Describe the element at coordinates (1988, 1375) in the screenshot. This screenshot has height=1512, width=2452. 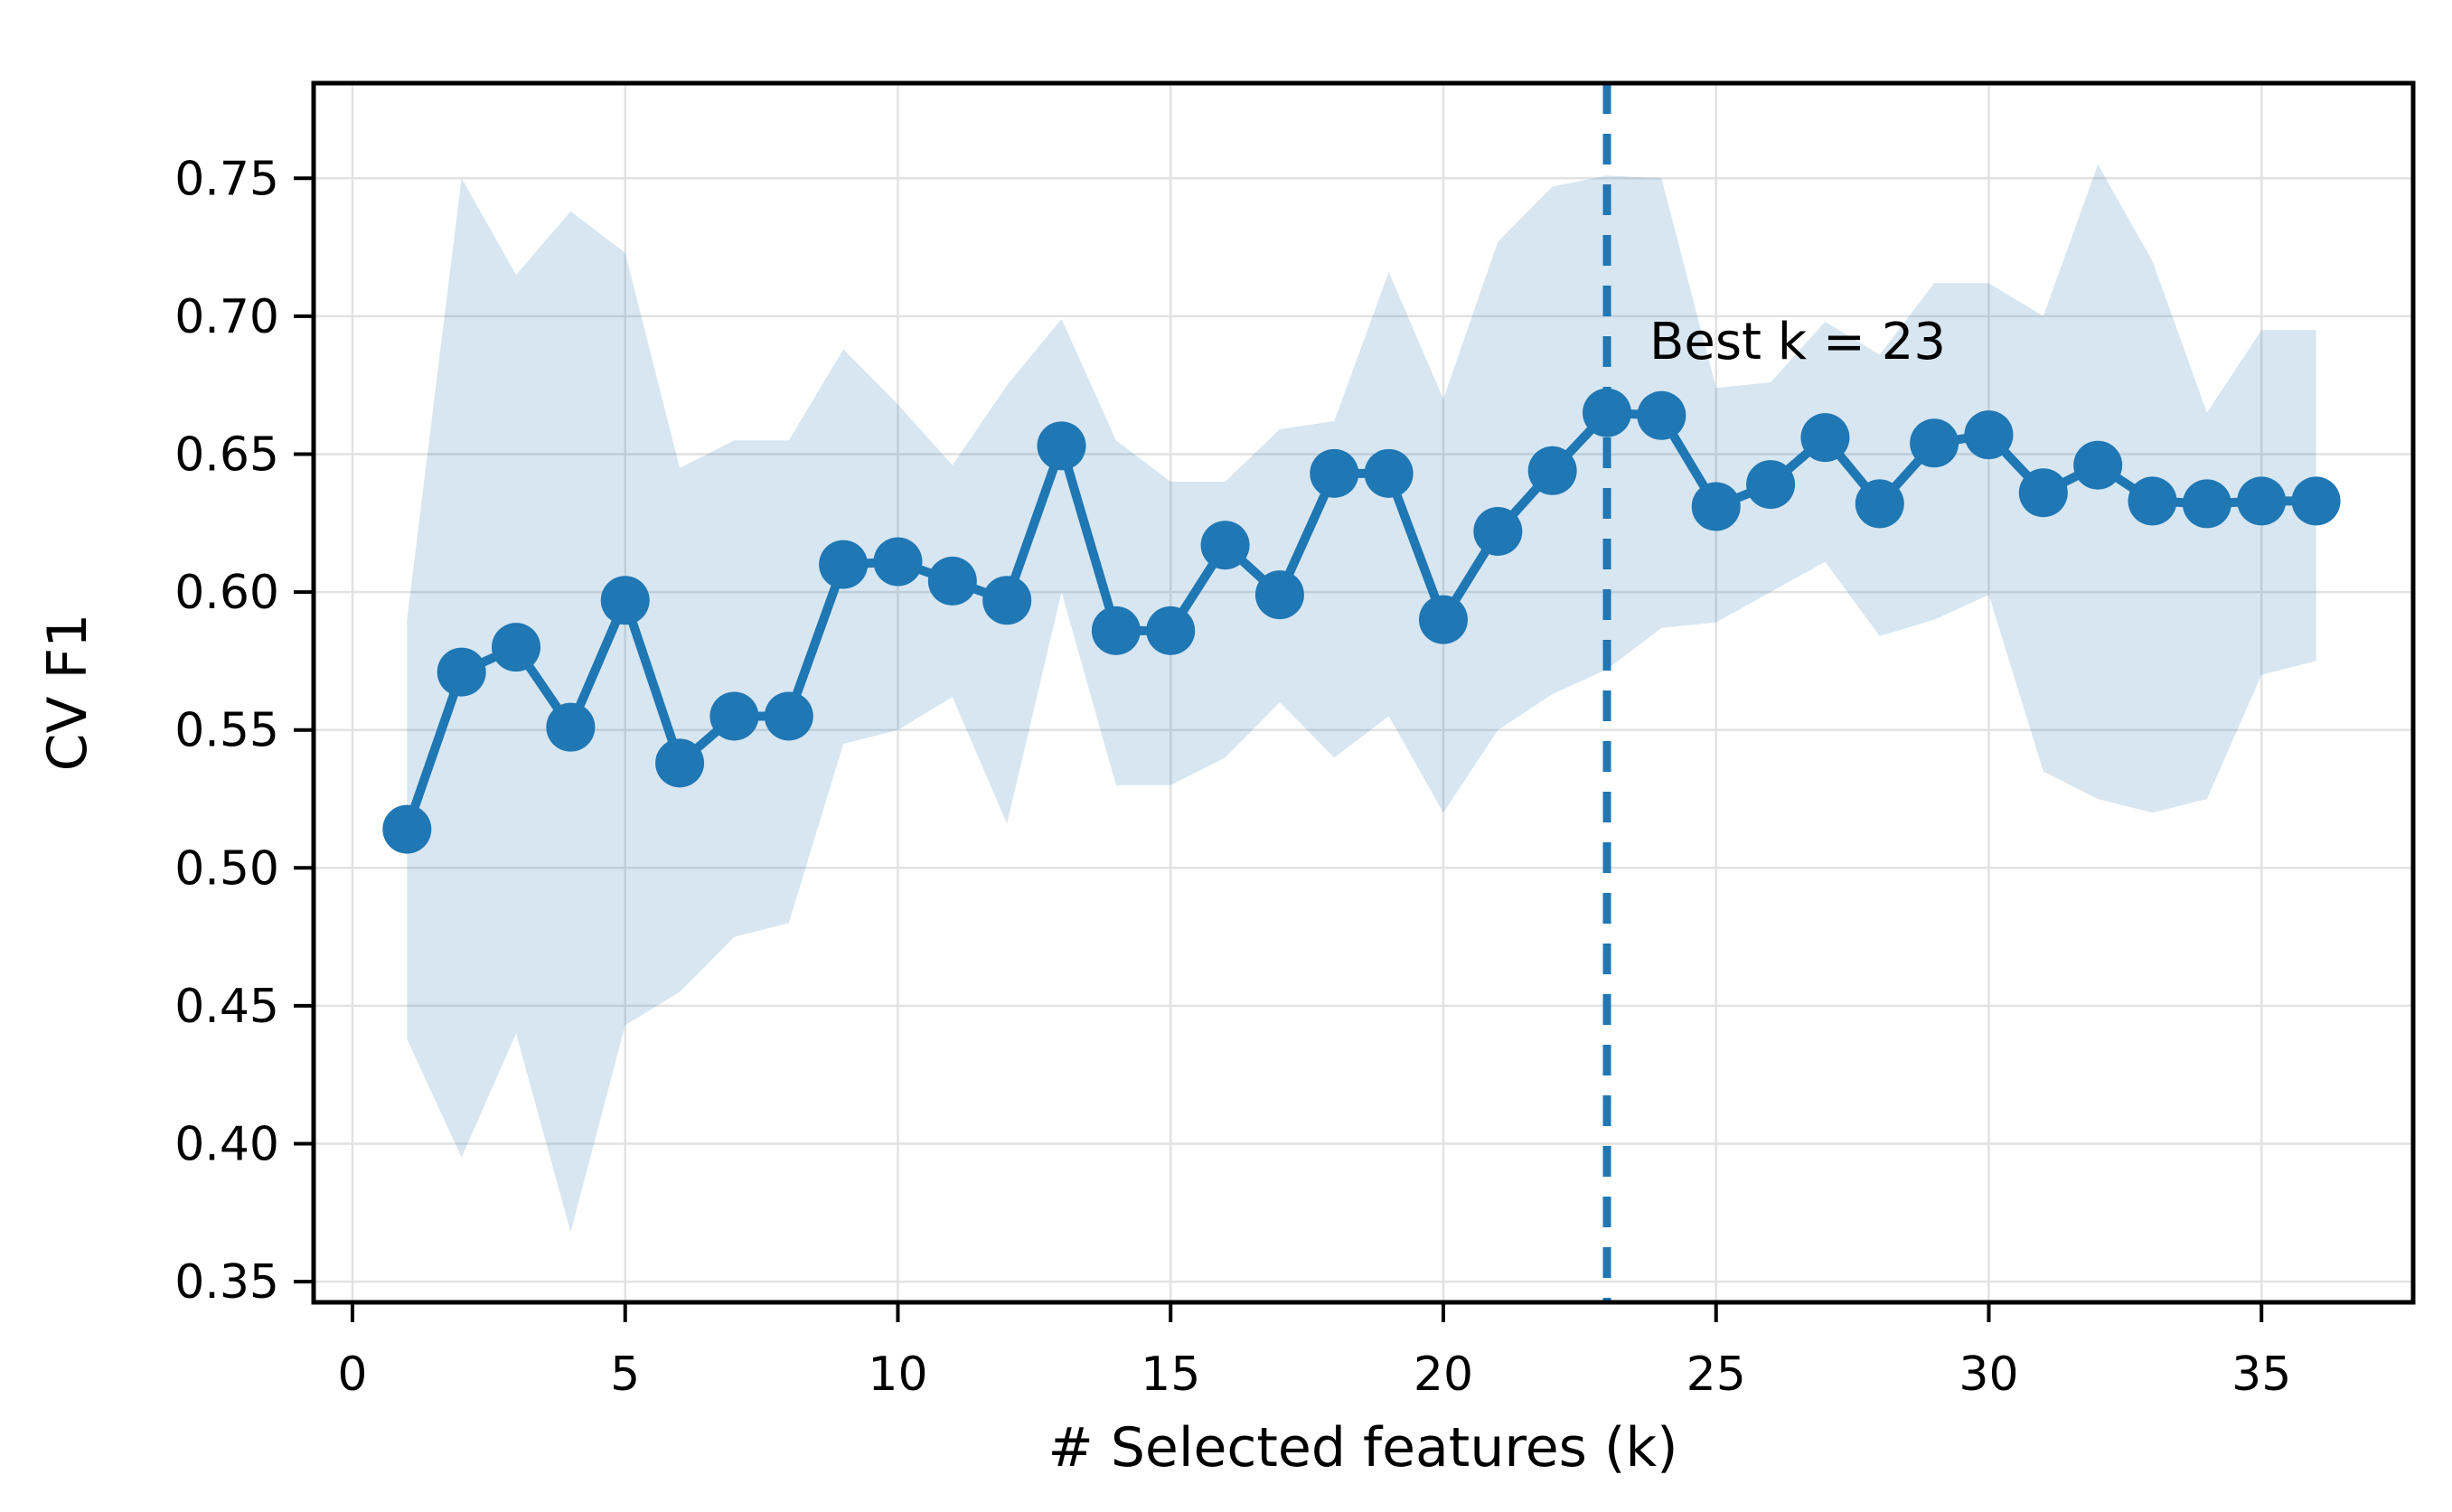
I see `x-tick-label: 30` at that location.